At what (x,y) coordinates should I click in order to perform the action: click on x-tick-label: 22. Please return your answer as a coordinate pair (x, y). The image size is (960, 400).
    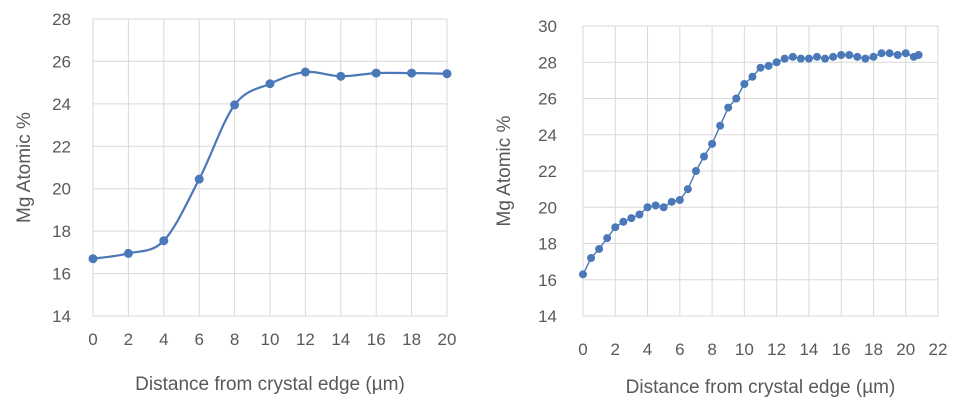
    Looking at the image, I should click on (938, 349).